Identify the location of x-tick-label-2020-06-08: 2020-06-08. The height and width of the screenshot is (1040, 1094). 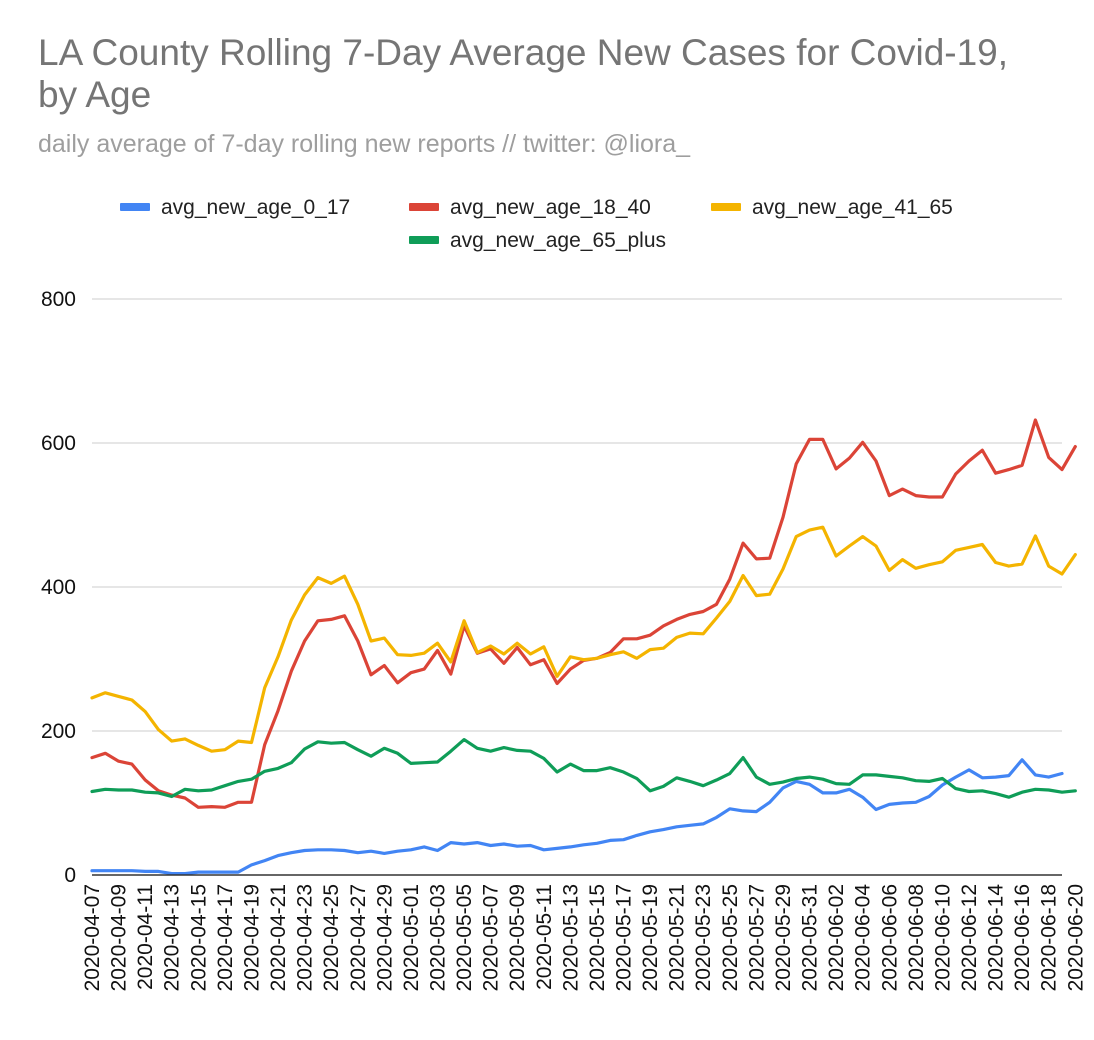
(916, 937).